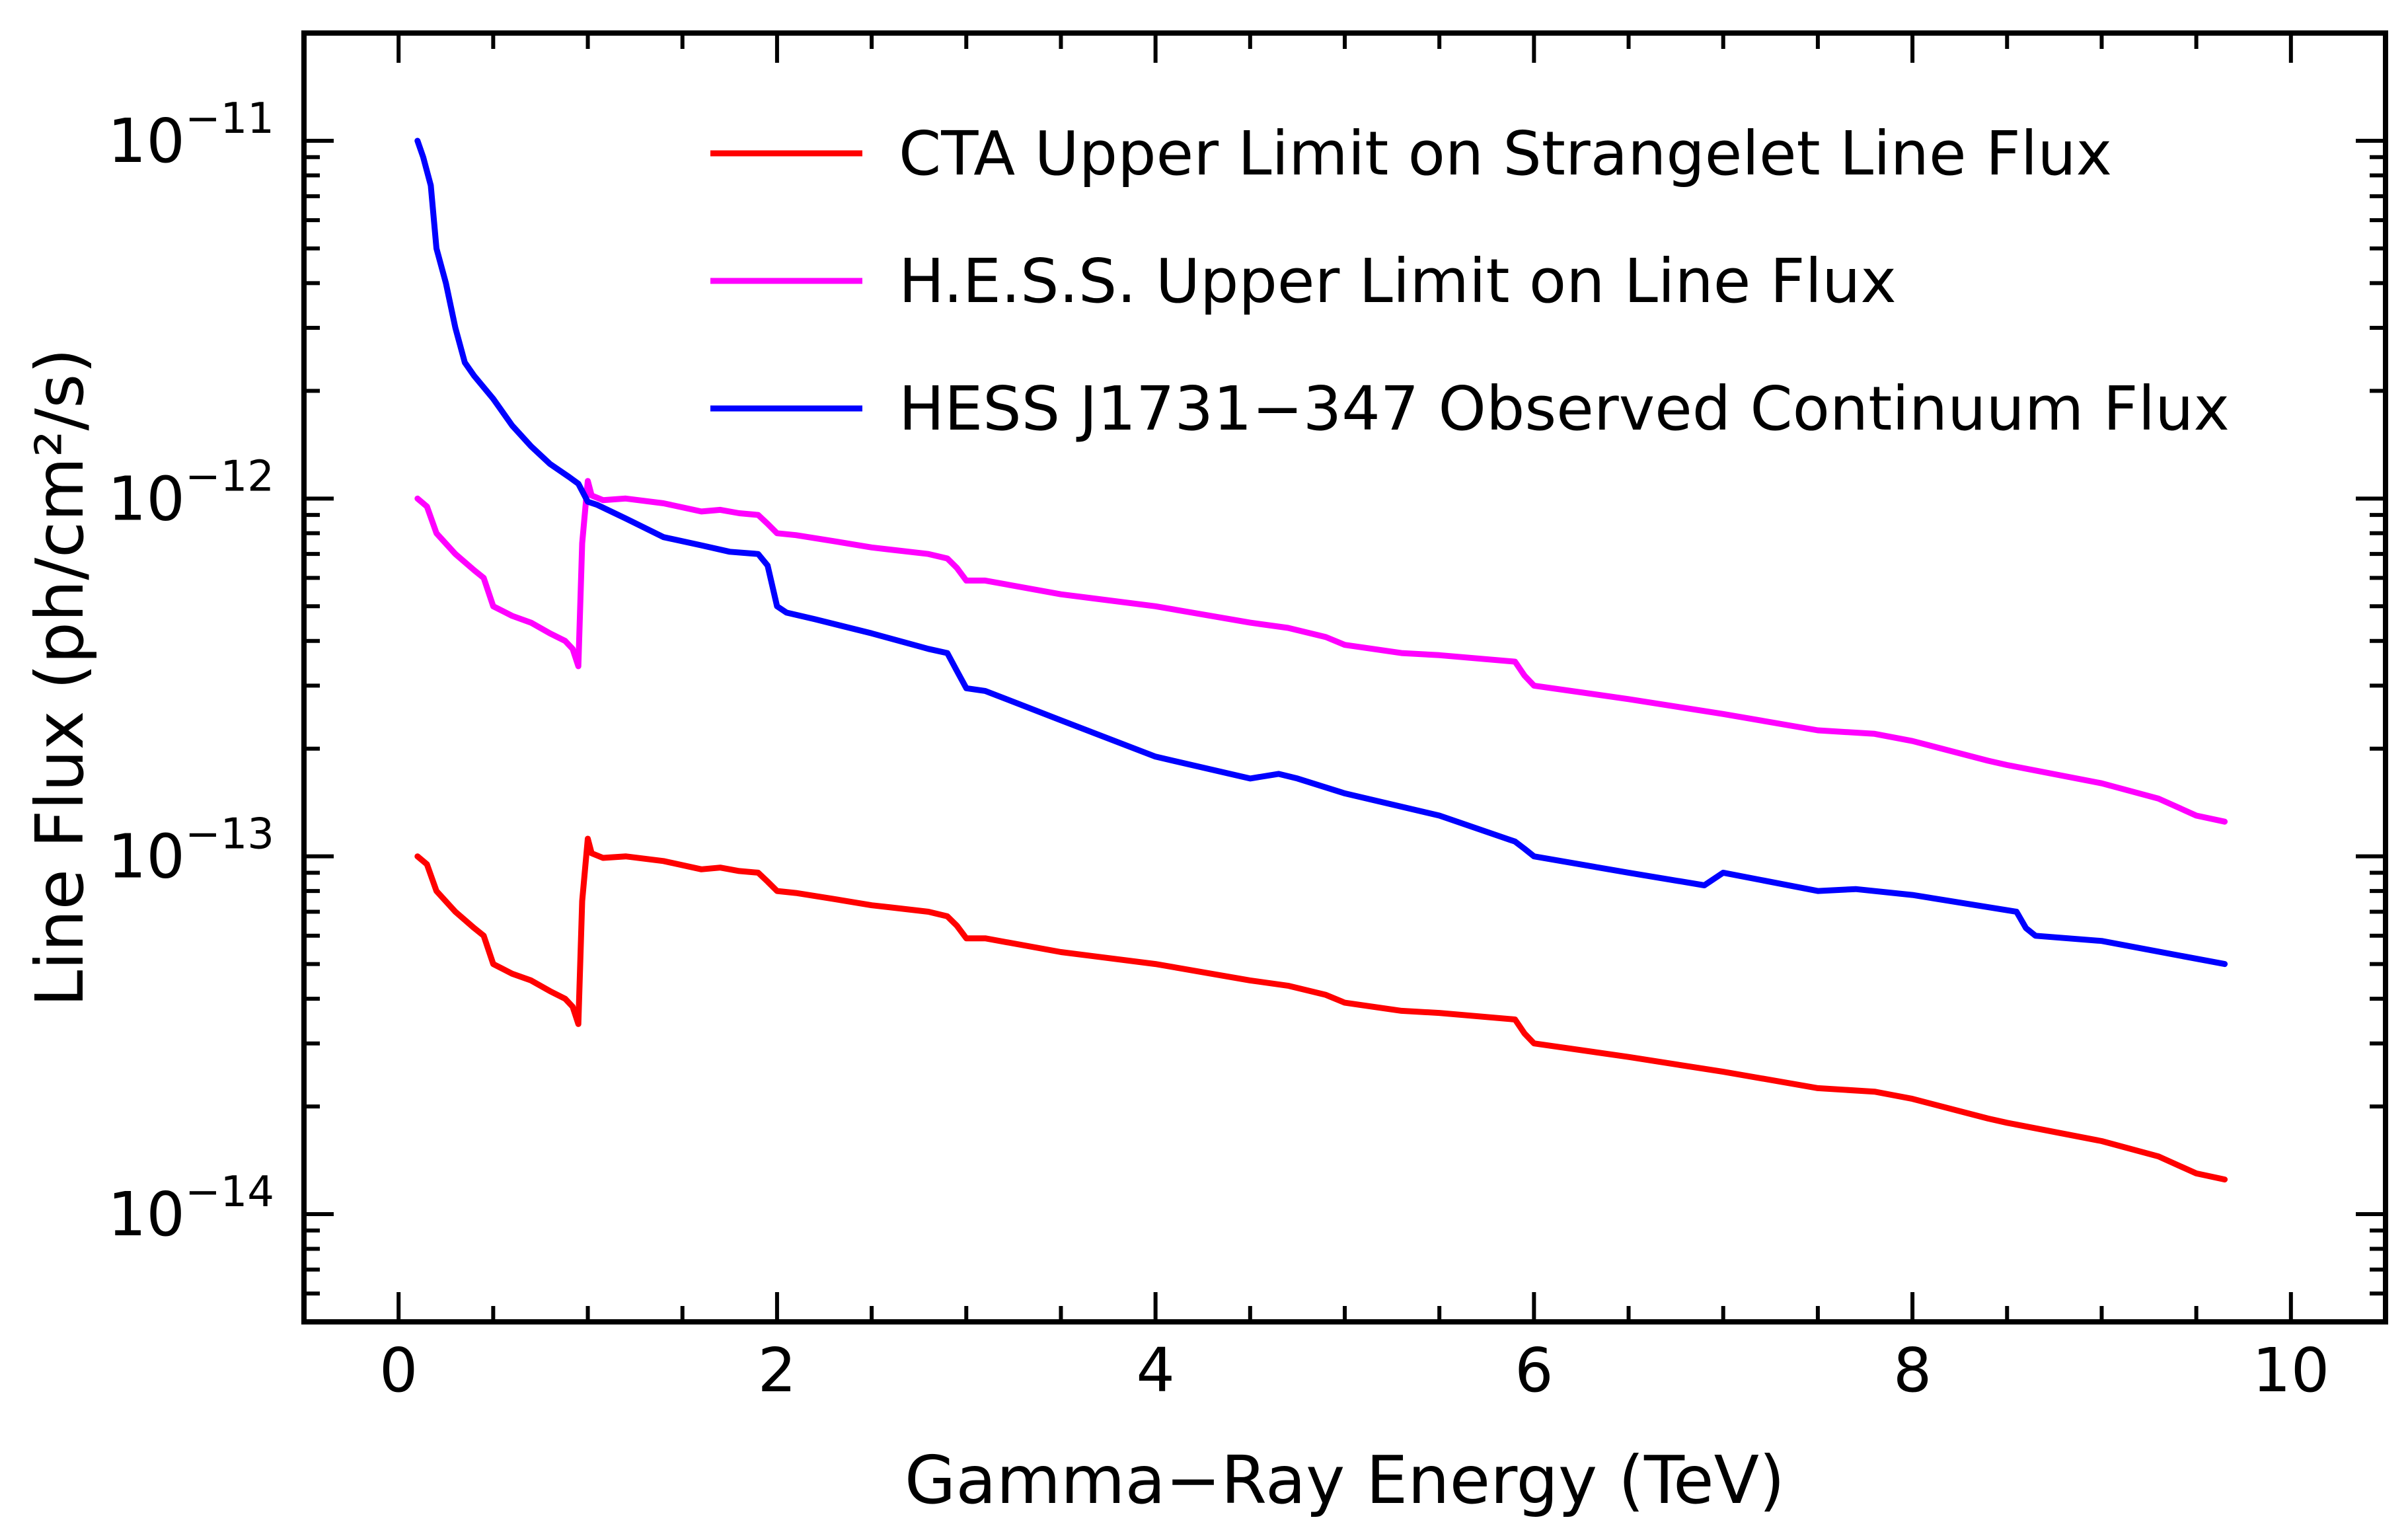 Image resolution: width=2408 pixels, height=1536 pixels. Describe the element at coordinates (1155, 1370) in the screenshot. I see `x-tick-label: 4` at that location.